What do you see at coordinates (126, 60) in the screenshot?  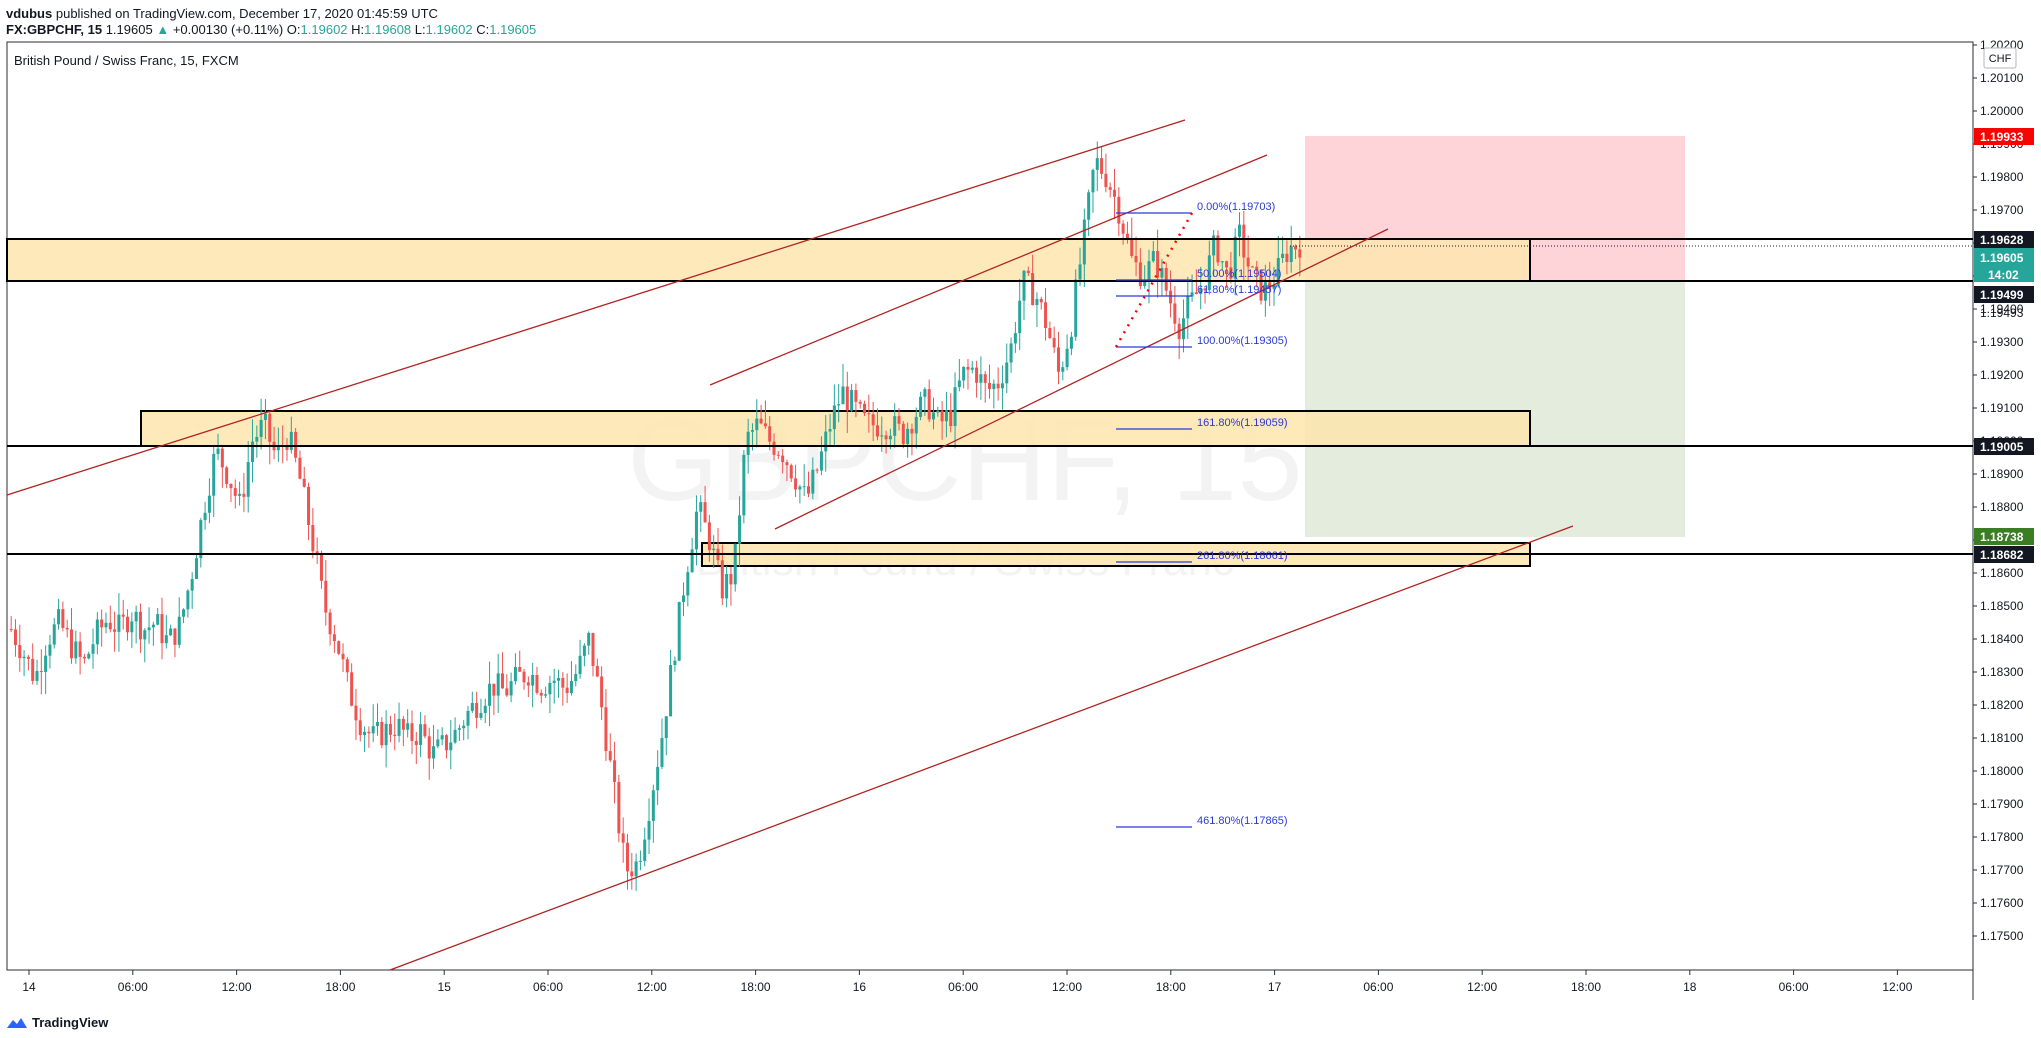 I see `chart-legend: British Pound / Swiss Franc, 15, FXCM` at bounding box center [126, 60].